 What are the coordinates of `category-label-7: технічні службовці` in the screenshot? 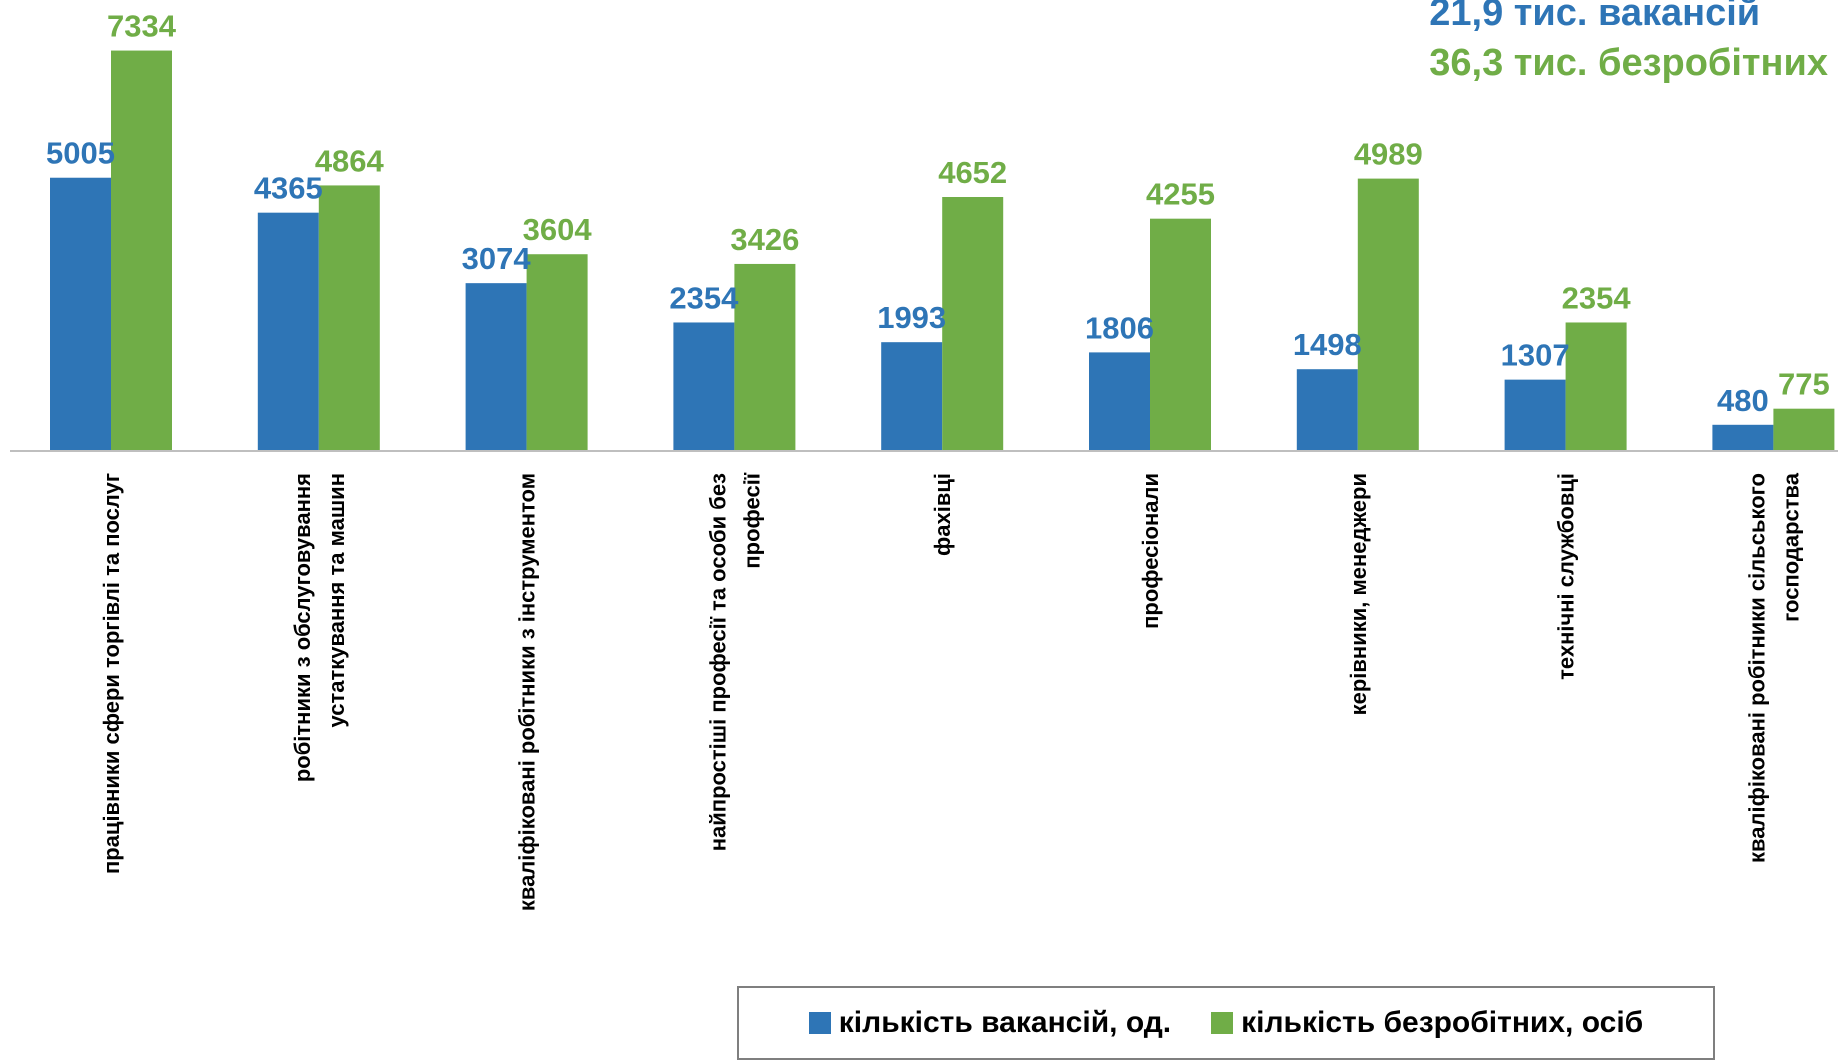 It's located at (1566, 576).